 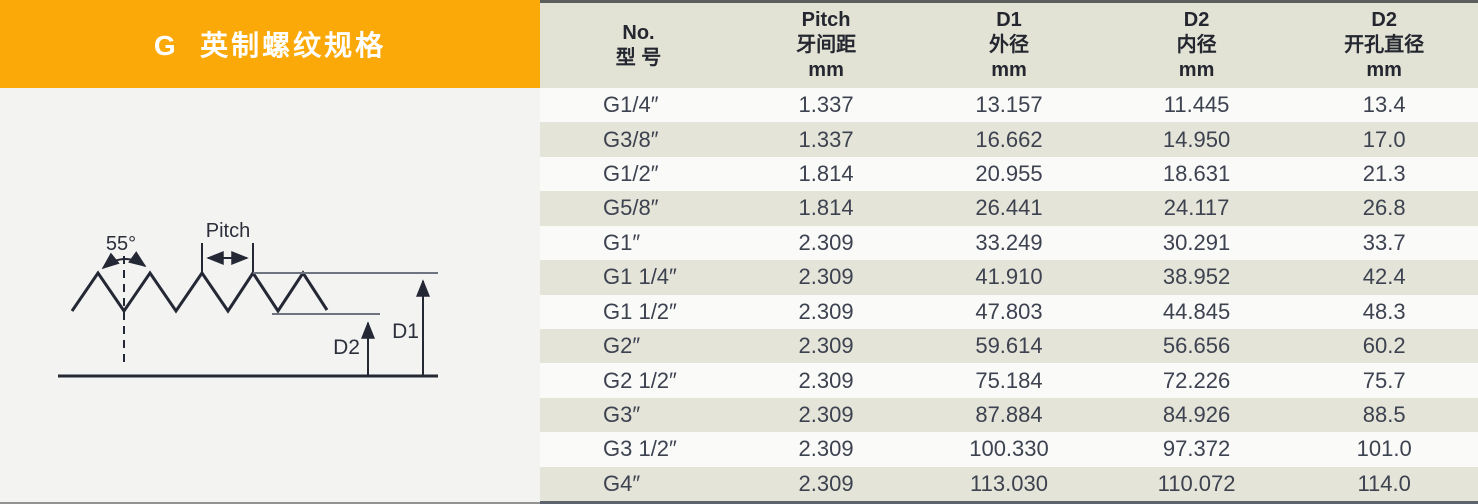 I want to click on table-row: G3/8″ 1.337 16.662 14.950 17.0, so click(x=1009, y=139).